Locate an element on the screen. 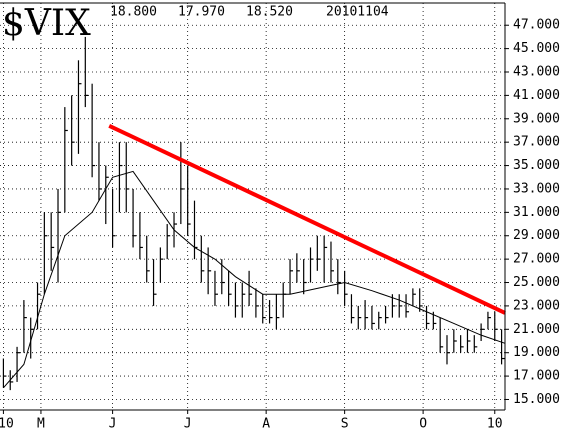  x-tick-label: A is located at coordinates (266, 424).